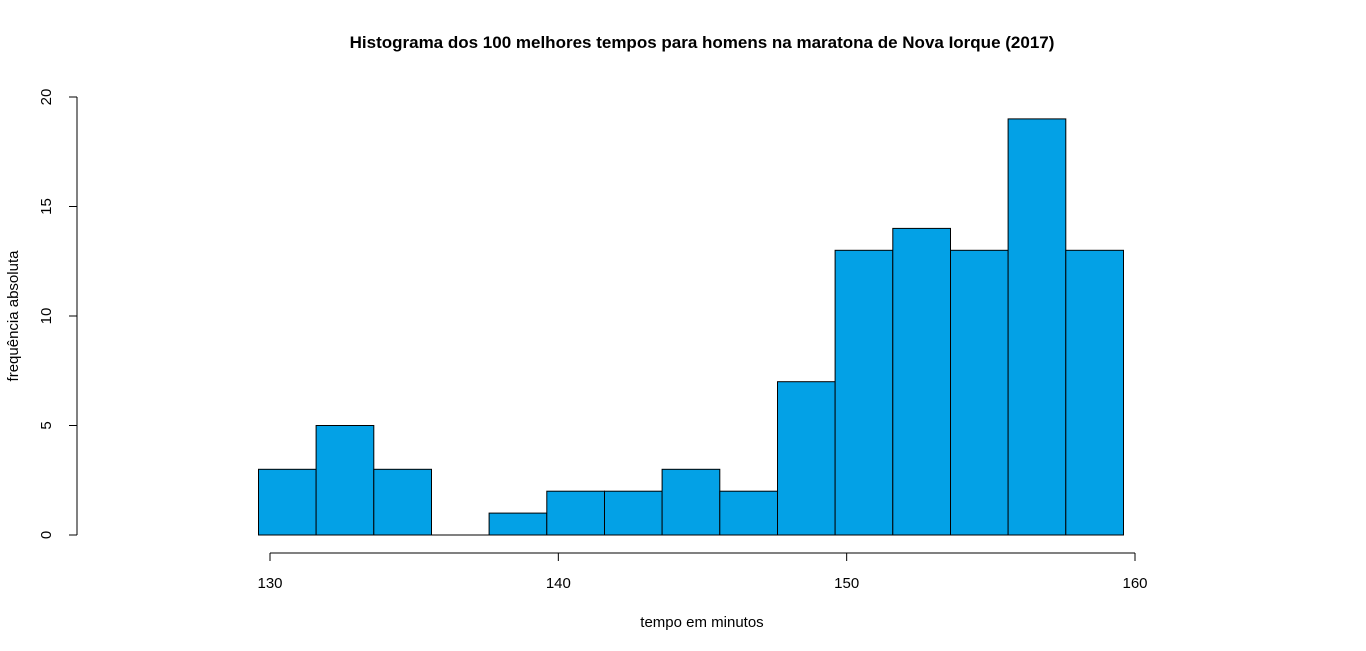 This screenshot has height=651, width=1366. I want to click on x-tick-label: 150, so click(846, 583).